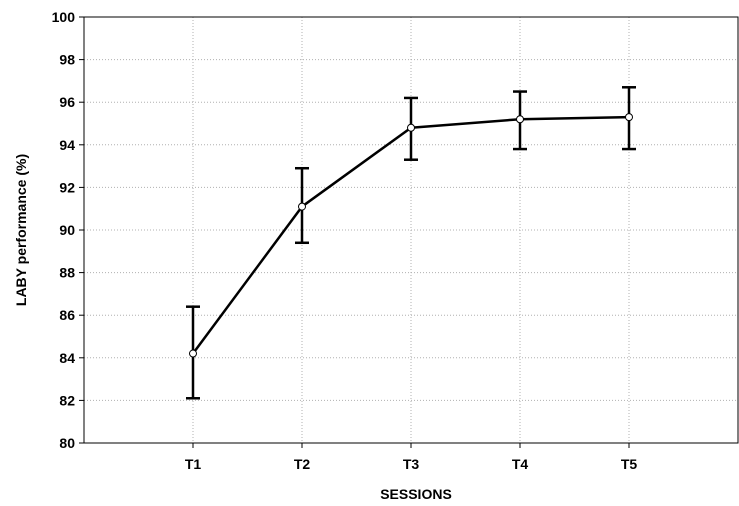 This screenshot has height=506, width=739. I want to click on y-tick-label: 98, so click(67, 60).